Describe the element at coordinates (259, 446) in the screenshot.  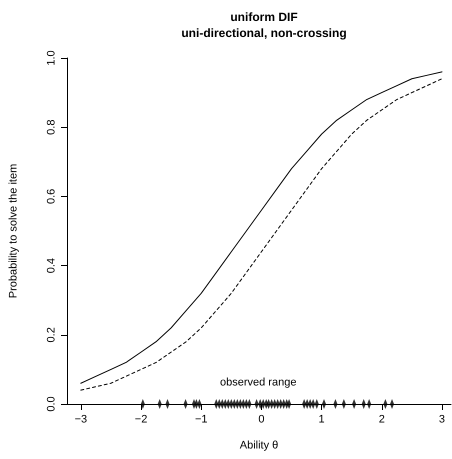
I see `x-axis-title: Ability θ` at that location.